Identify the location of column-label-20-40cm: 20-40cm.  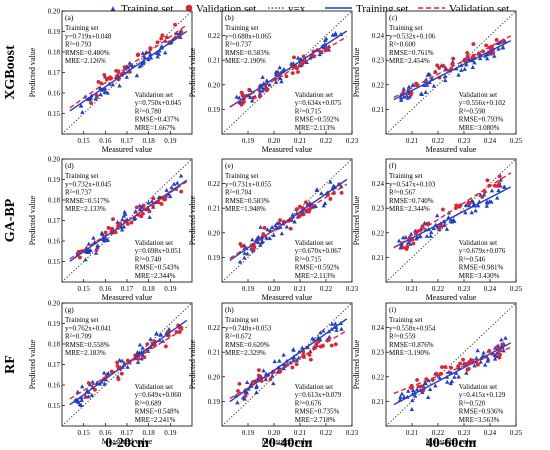
(287, 443).